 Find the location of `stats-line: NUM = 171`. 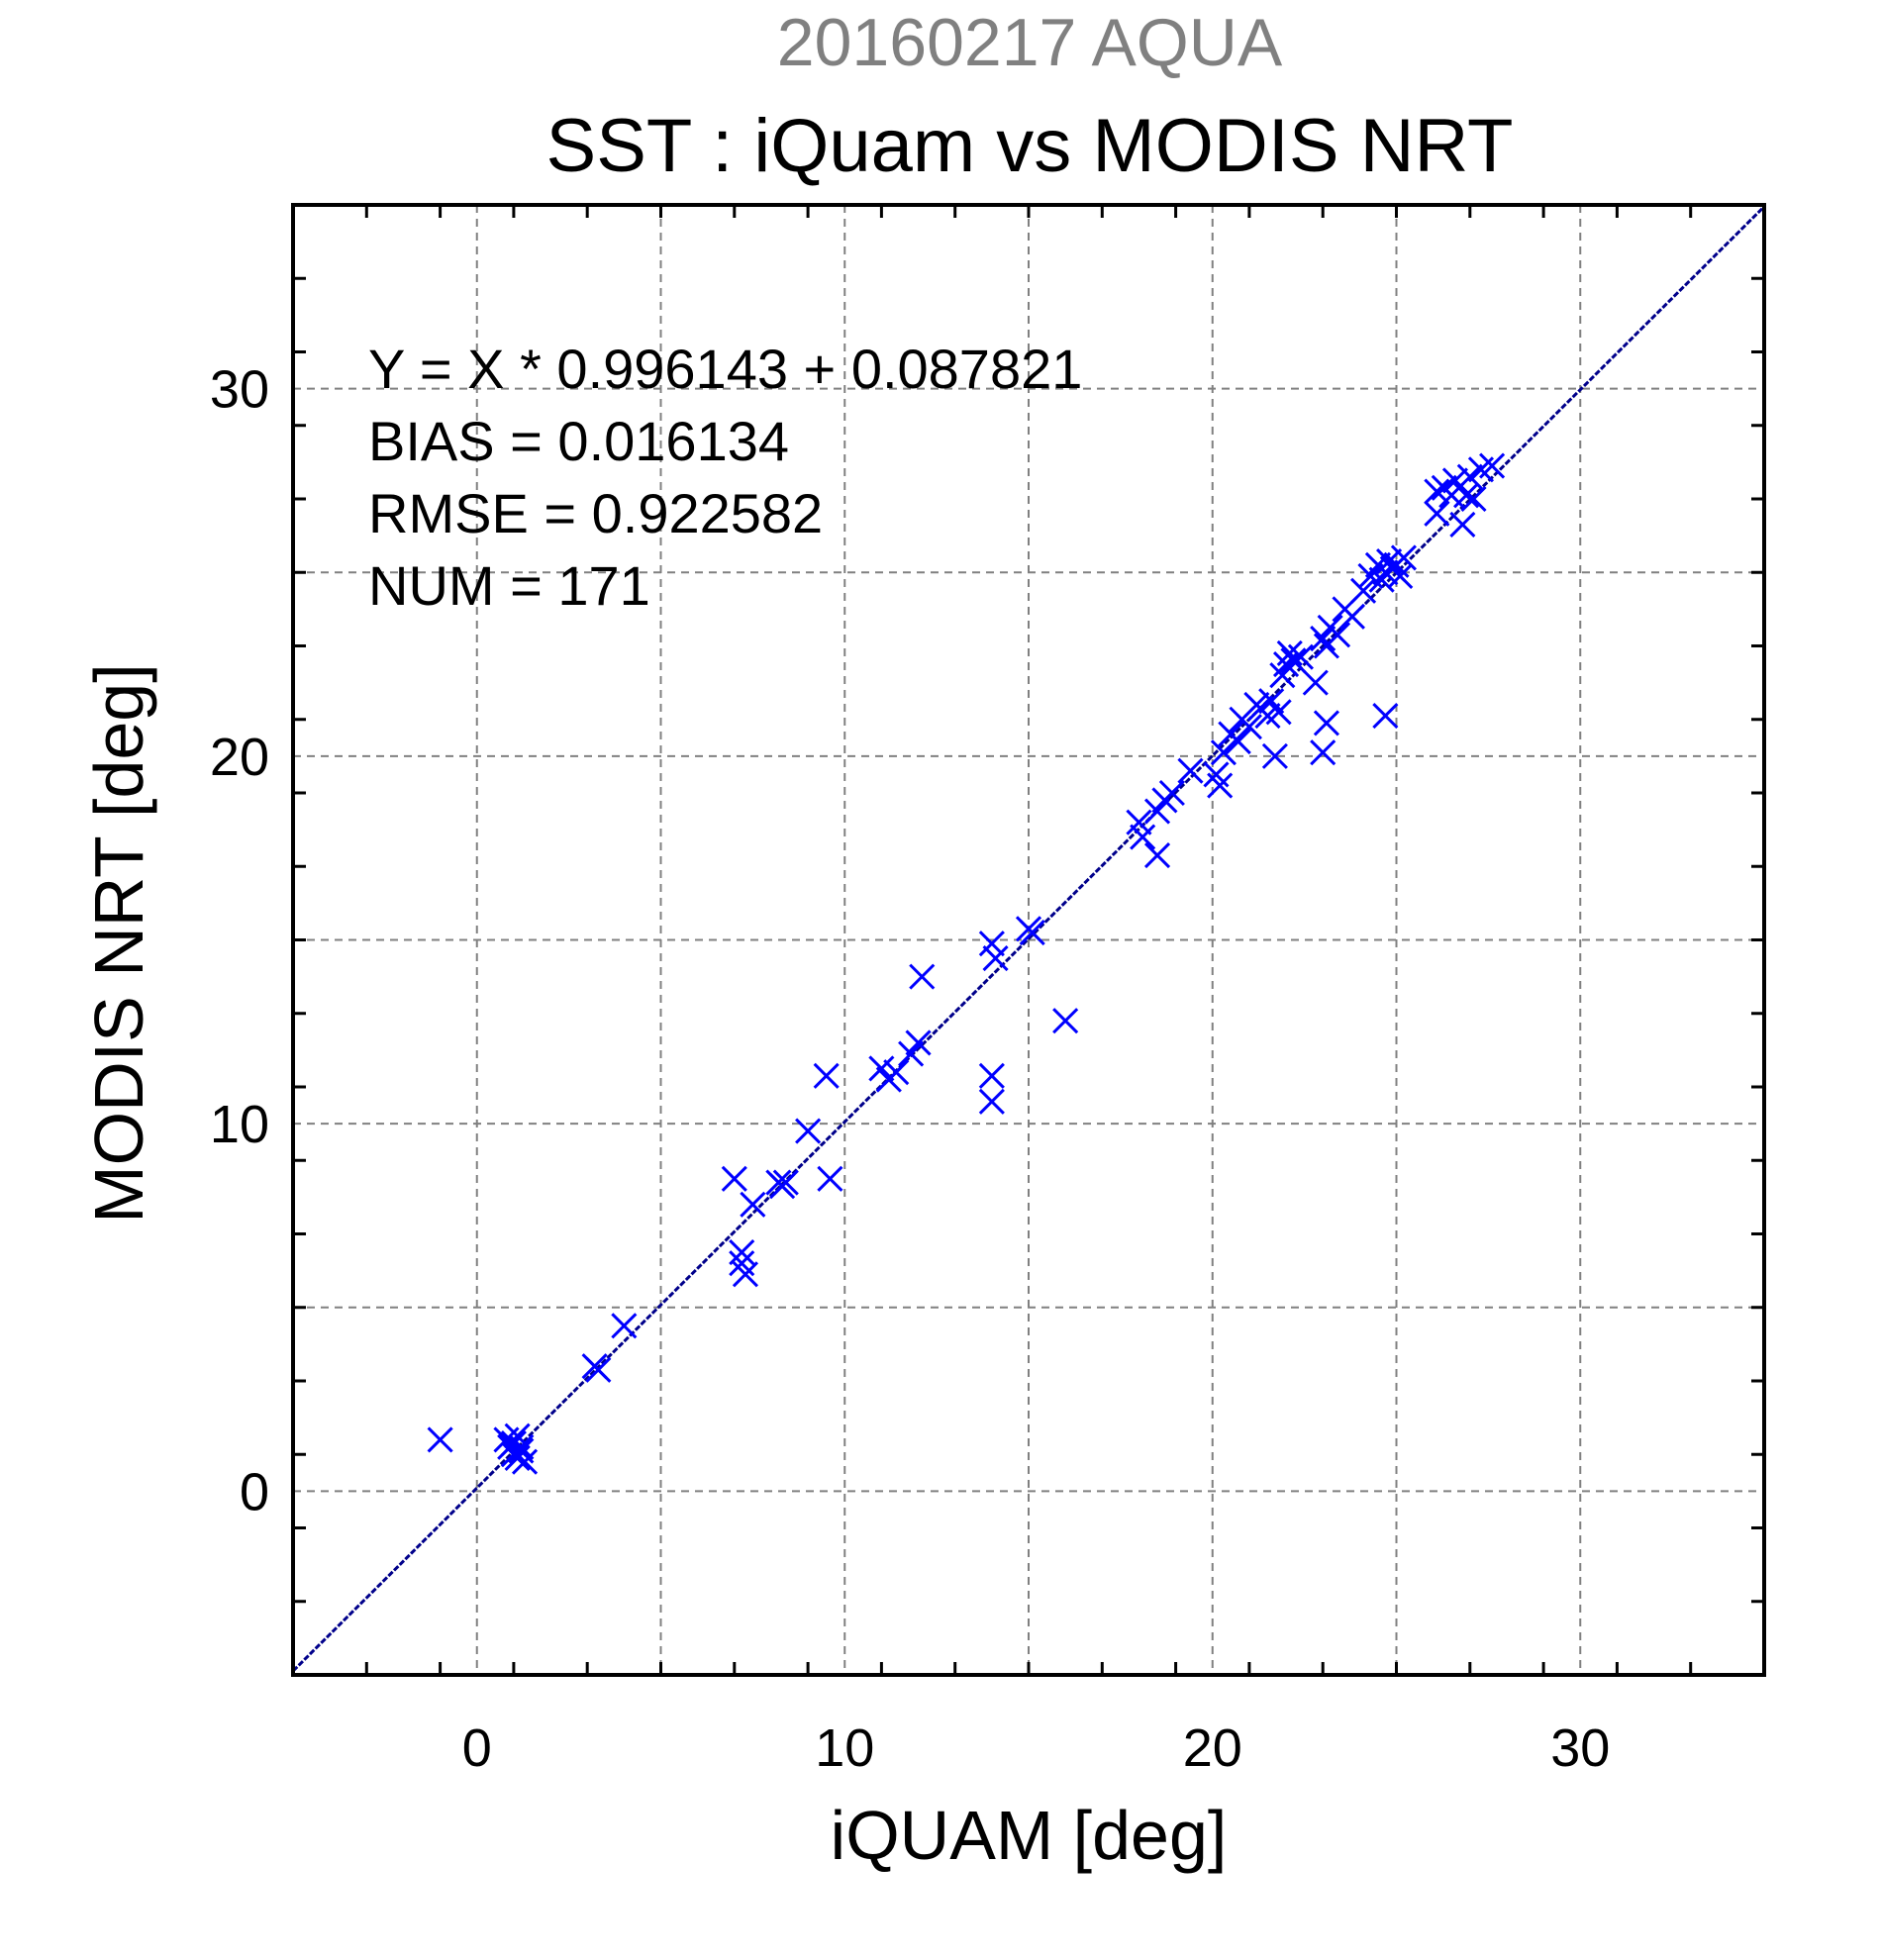

stats-line: NUM = 171 is located at coordinates (509, 585).